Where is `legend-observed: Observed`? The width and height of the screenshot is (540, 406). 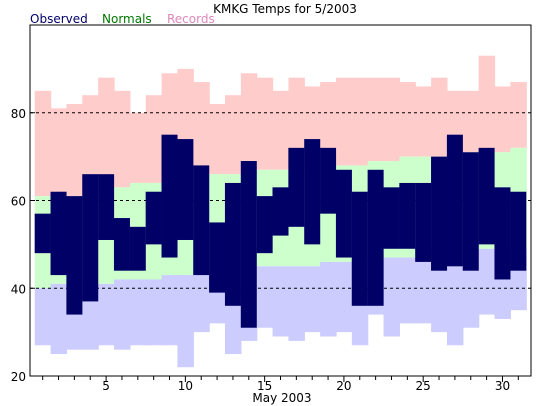
legend-observed: Observed is located at coordinates (59, 19).